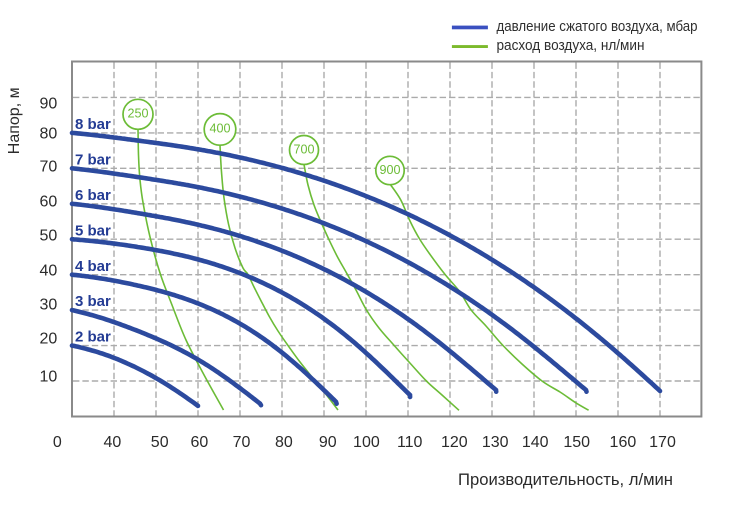 This screenshot has height=505, width=744. What do you see at coordinates (49, 304) in the screenshot?
I see `svg-text: 30` at bounding box center [49, 304].